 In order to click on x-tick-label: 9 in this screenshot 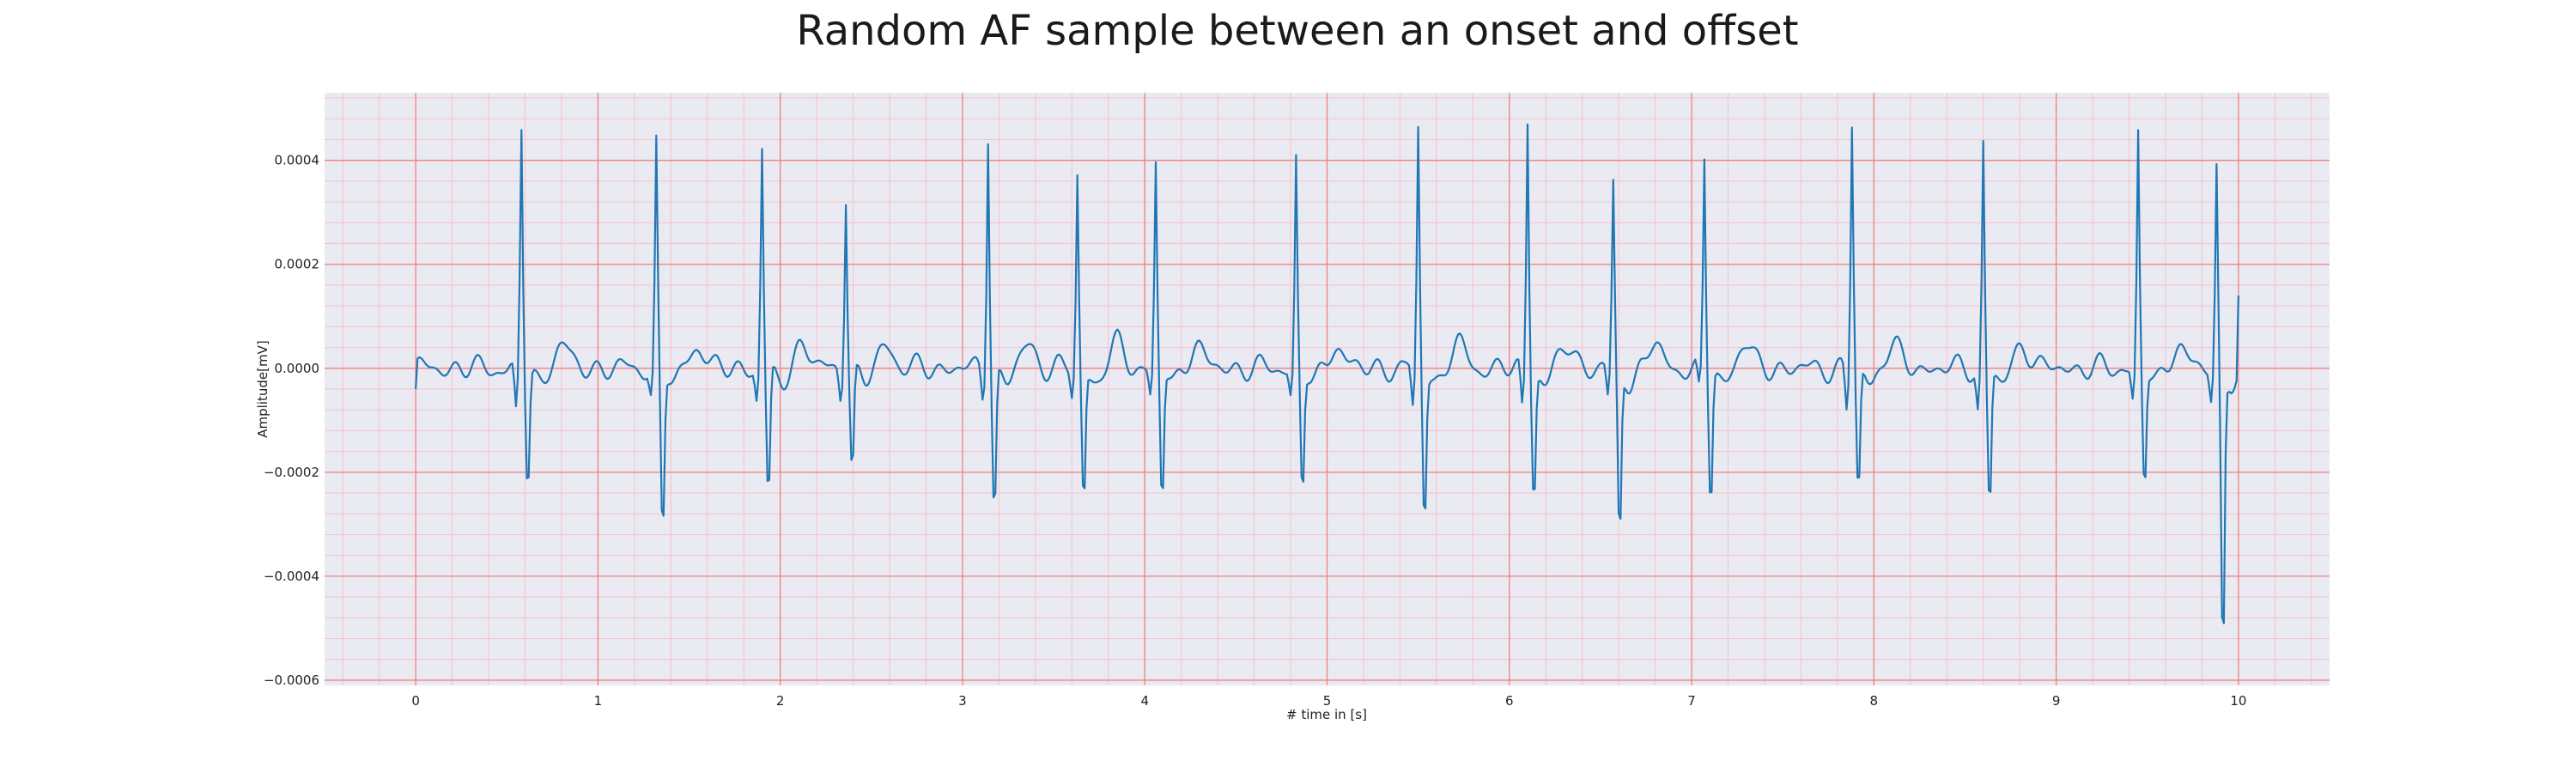, I will do `click(2056, 701)`.